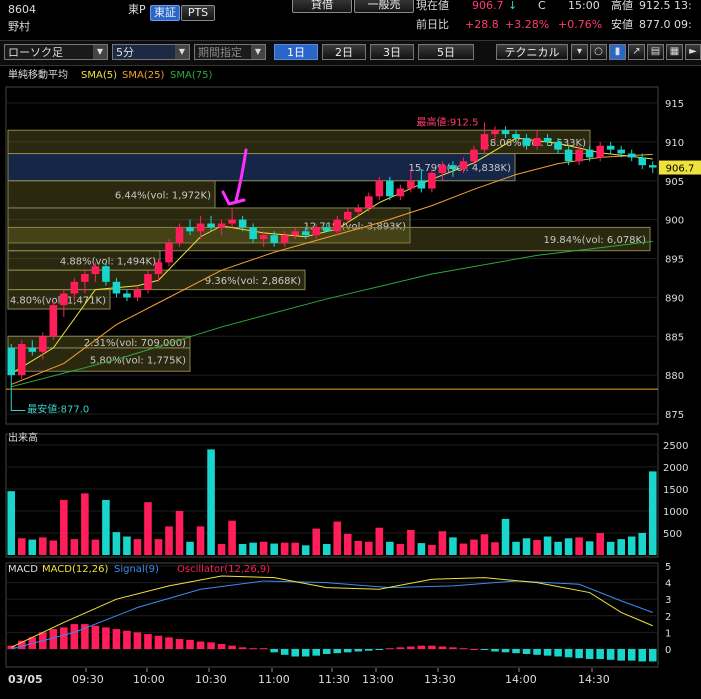 This screenshot has height=699, width=701. Describe the element at coordinates (446, 52) in the screenshot. I see `period-5d-button: 5日` at that location.